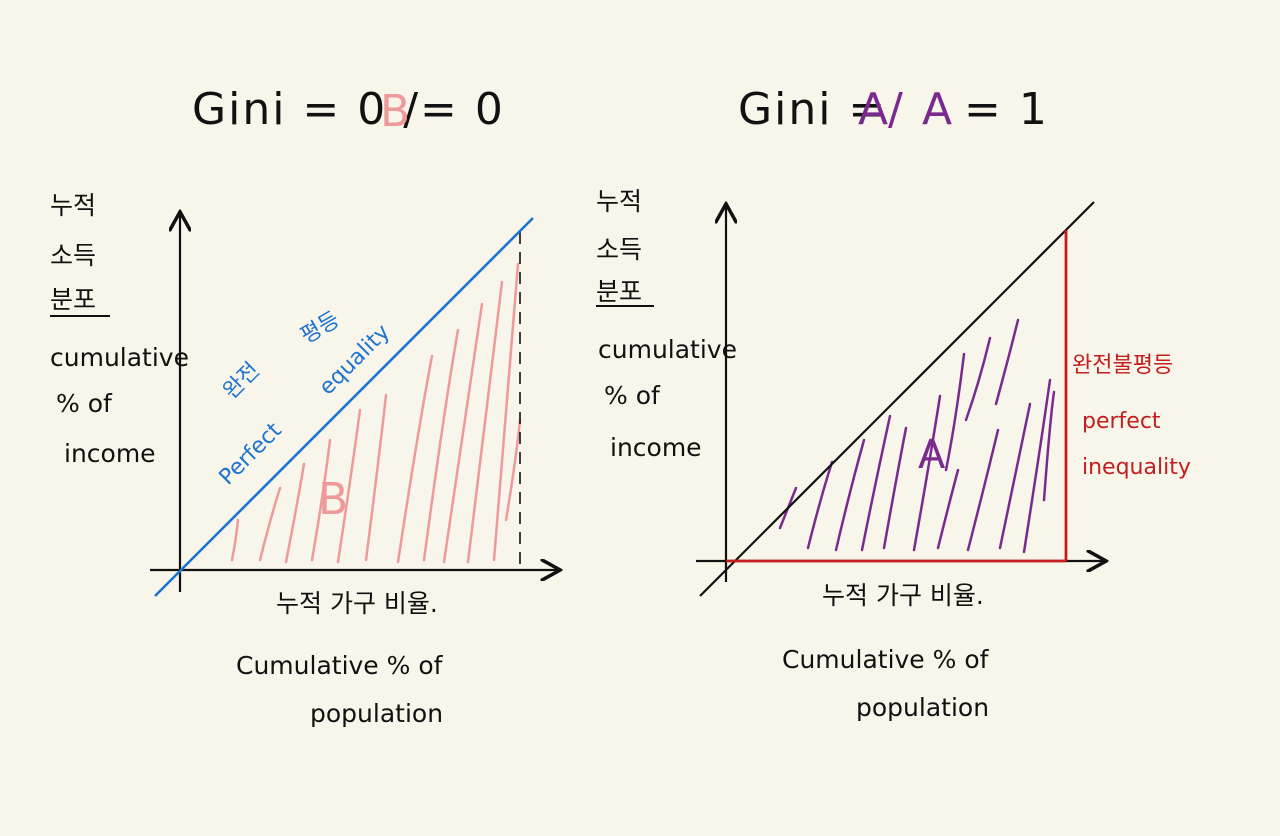 The width and height of the screenshot is (1280, 836). I want to click on right-title-a1: A, so click(874, 109).